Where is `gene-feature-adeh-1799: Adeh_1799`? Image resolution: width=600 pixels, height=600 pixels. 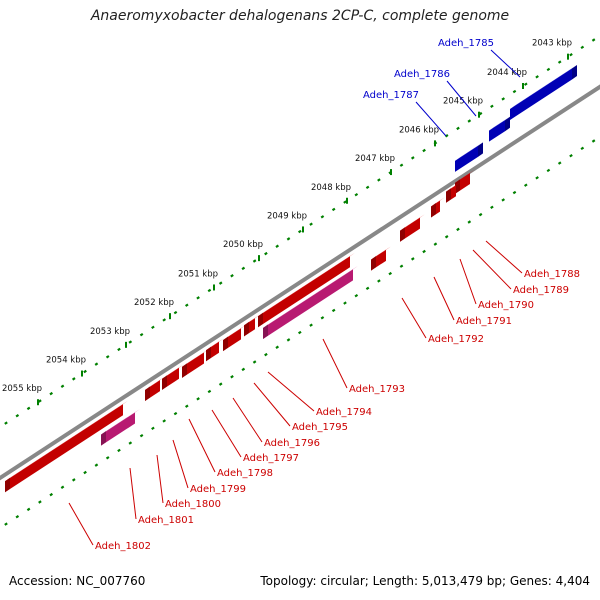 gene-feature-adeh-1799: Adeh_1799 is located at coordinates (204, 429).